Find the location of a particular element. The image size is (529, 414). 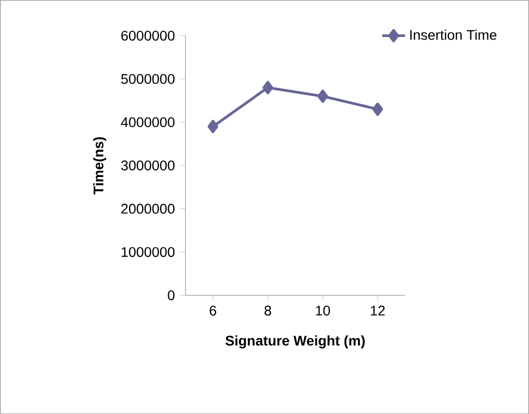

y-tick-label: 6000000 is located at coordinates (148, 35).